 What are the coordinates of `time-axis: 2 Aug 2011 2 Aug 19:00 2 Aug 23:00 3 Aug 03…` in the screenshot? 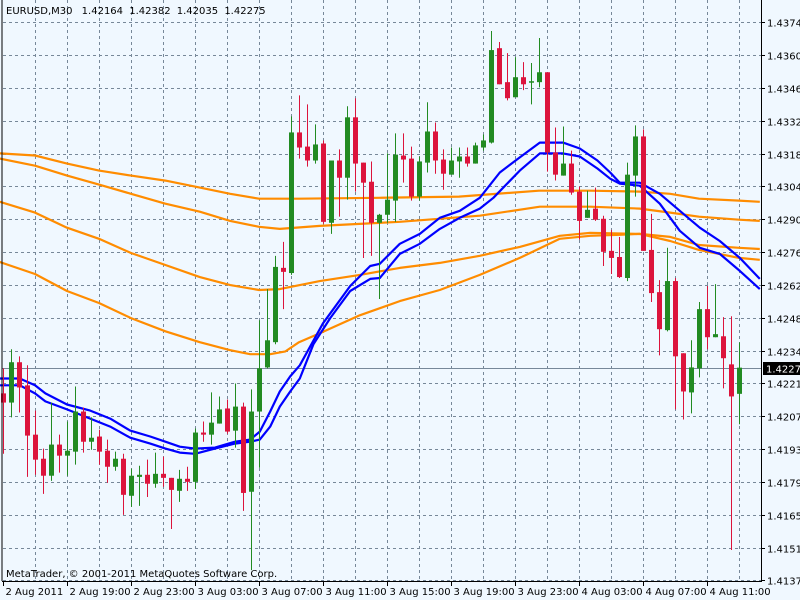 It's located at (387, 589).